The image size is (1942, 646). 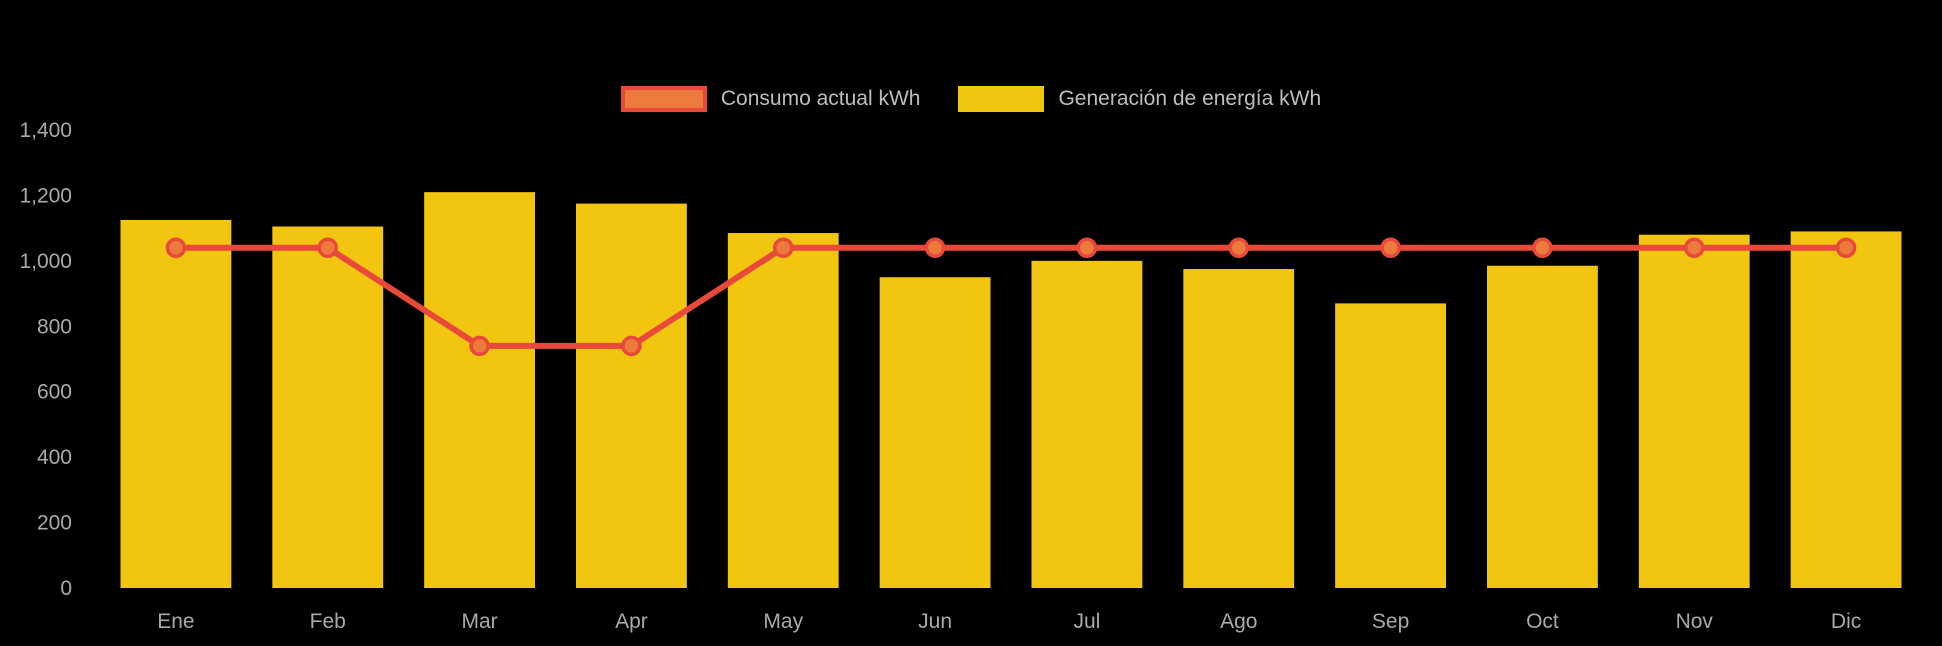 I want to click on bar-Sep, so click(x=1391, y=445).